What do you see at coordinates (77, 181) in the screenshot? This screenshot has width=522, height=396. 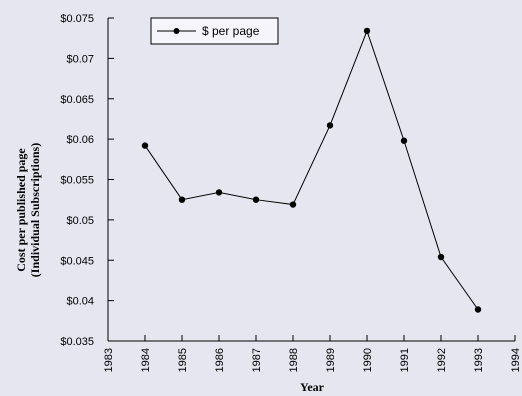 I see `y-tick-label: $0.055` at bounding box center [77, 181].